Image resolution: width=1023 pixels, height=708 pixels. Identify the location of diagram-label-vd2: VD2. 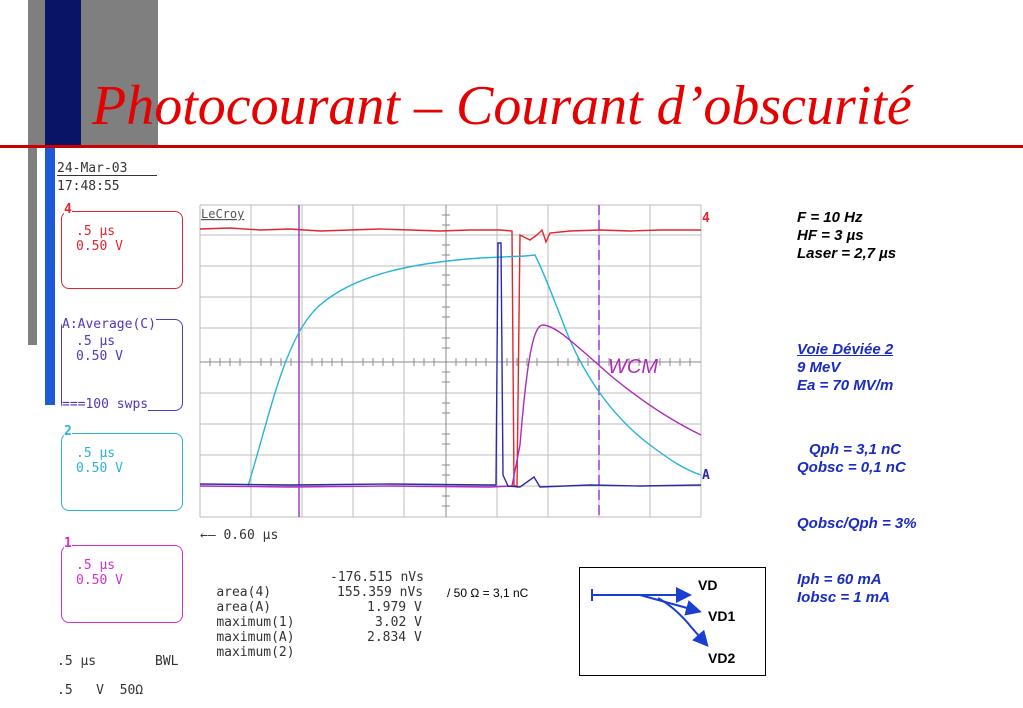
(722, 658).